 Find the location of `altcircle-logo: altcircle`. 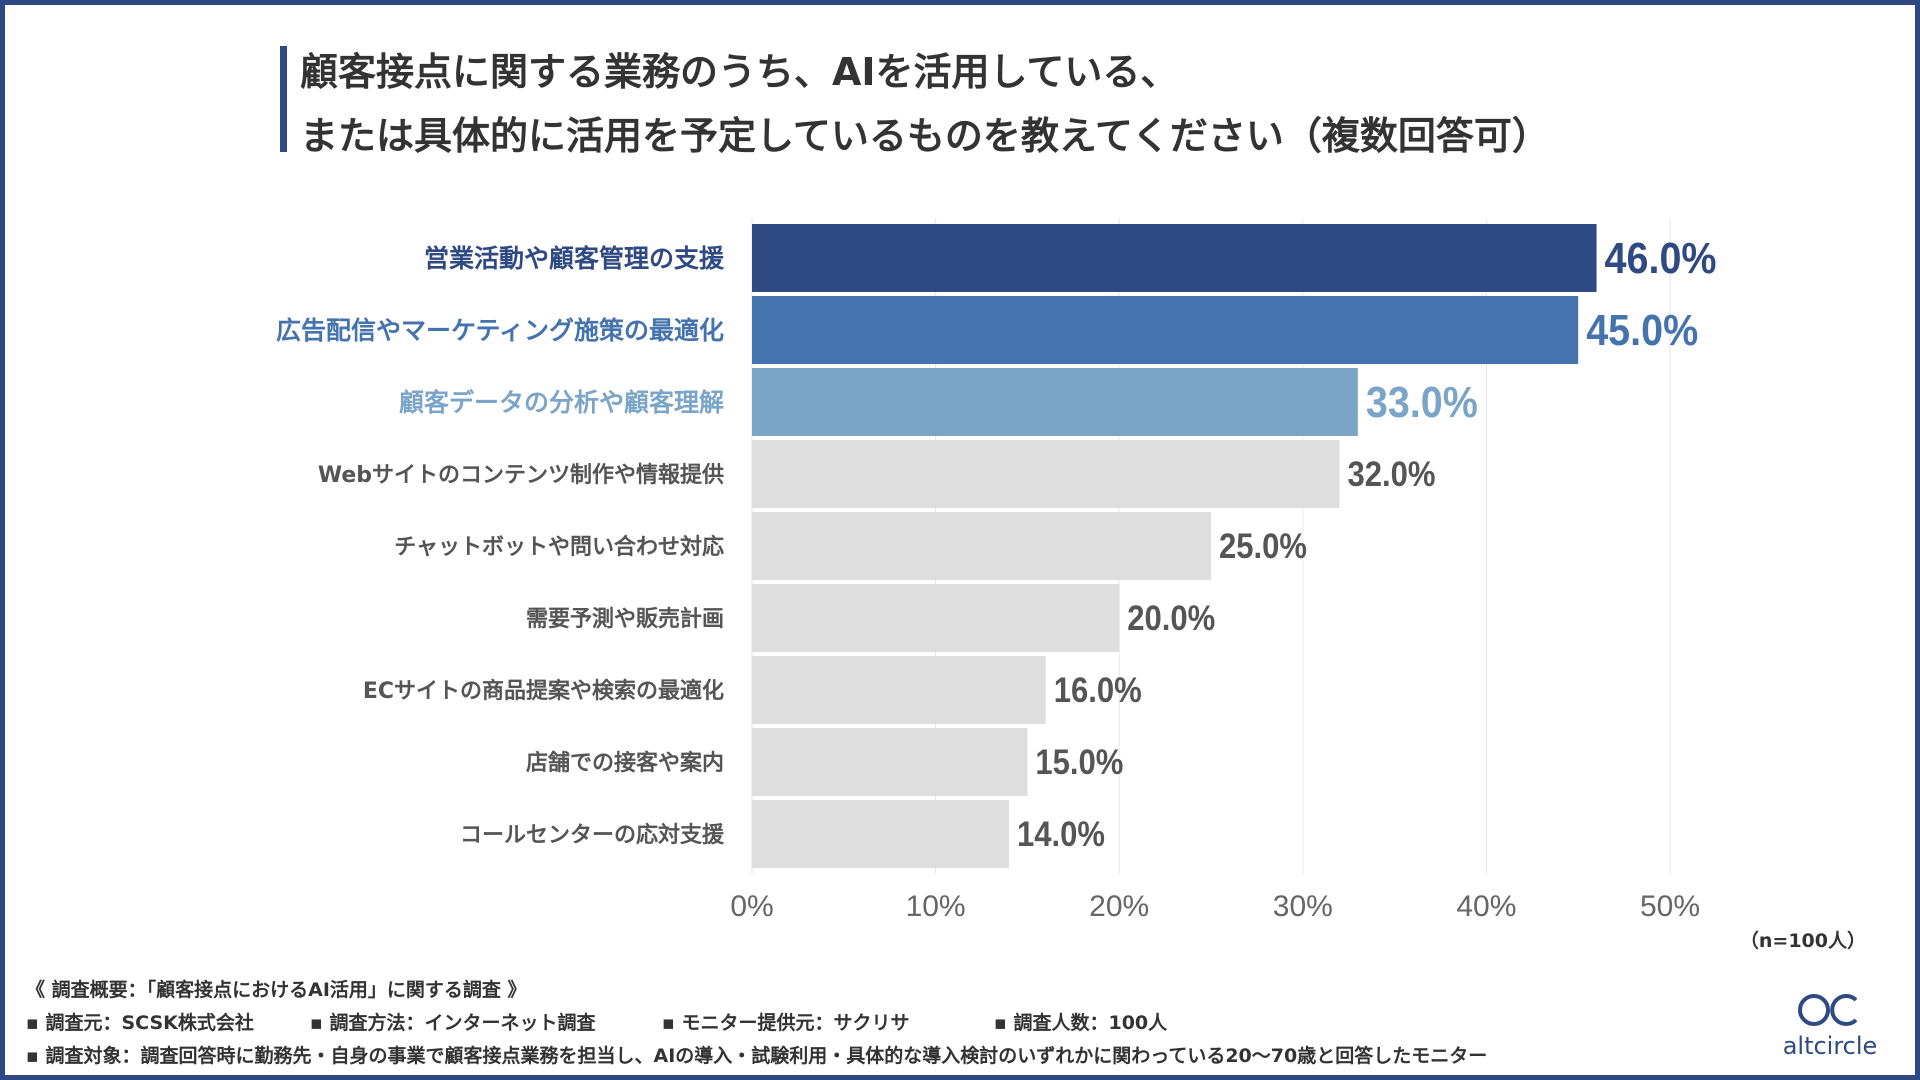

altcircle-logo: altcircle is located at coordinates (1830, 1024).